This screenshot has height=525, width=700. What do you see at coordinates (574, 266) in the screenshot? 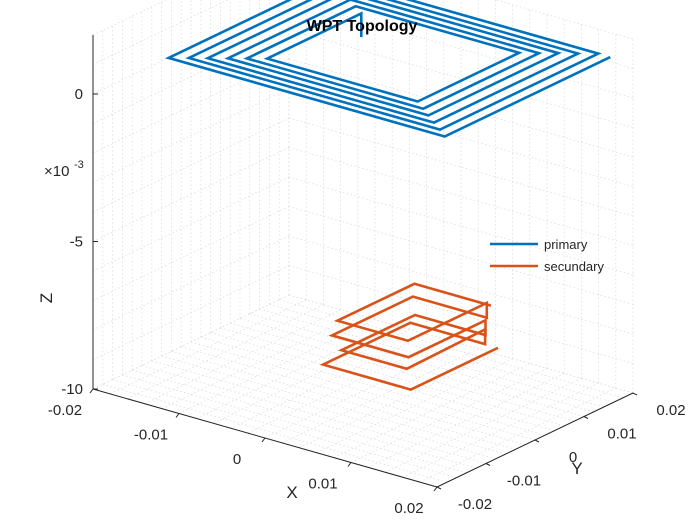
I see `legend-label-secundary: secundary` at bounding box center [574, 266].